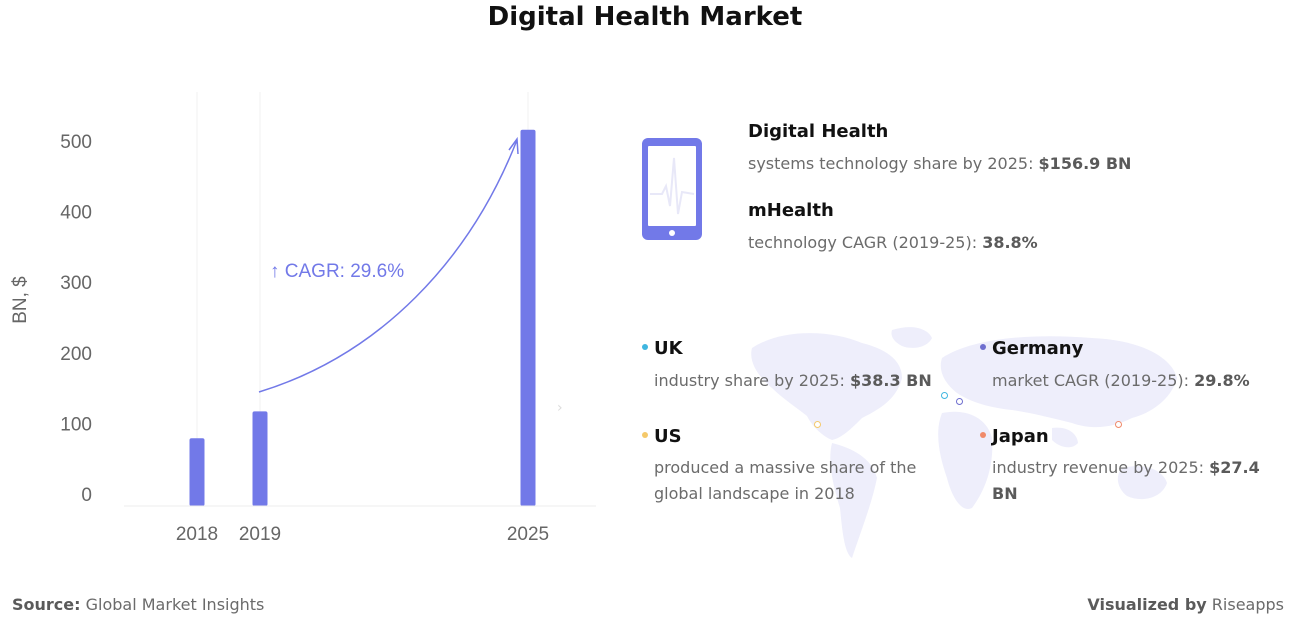  Describe the element at coordinates (560, 408) in the screenshot. I see `chevron-right-icon: ›` at that location.